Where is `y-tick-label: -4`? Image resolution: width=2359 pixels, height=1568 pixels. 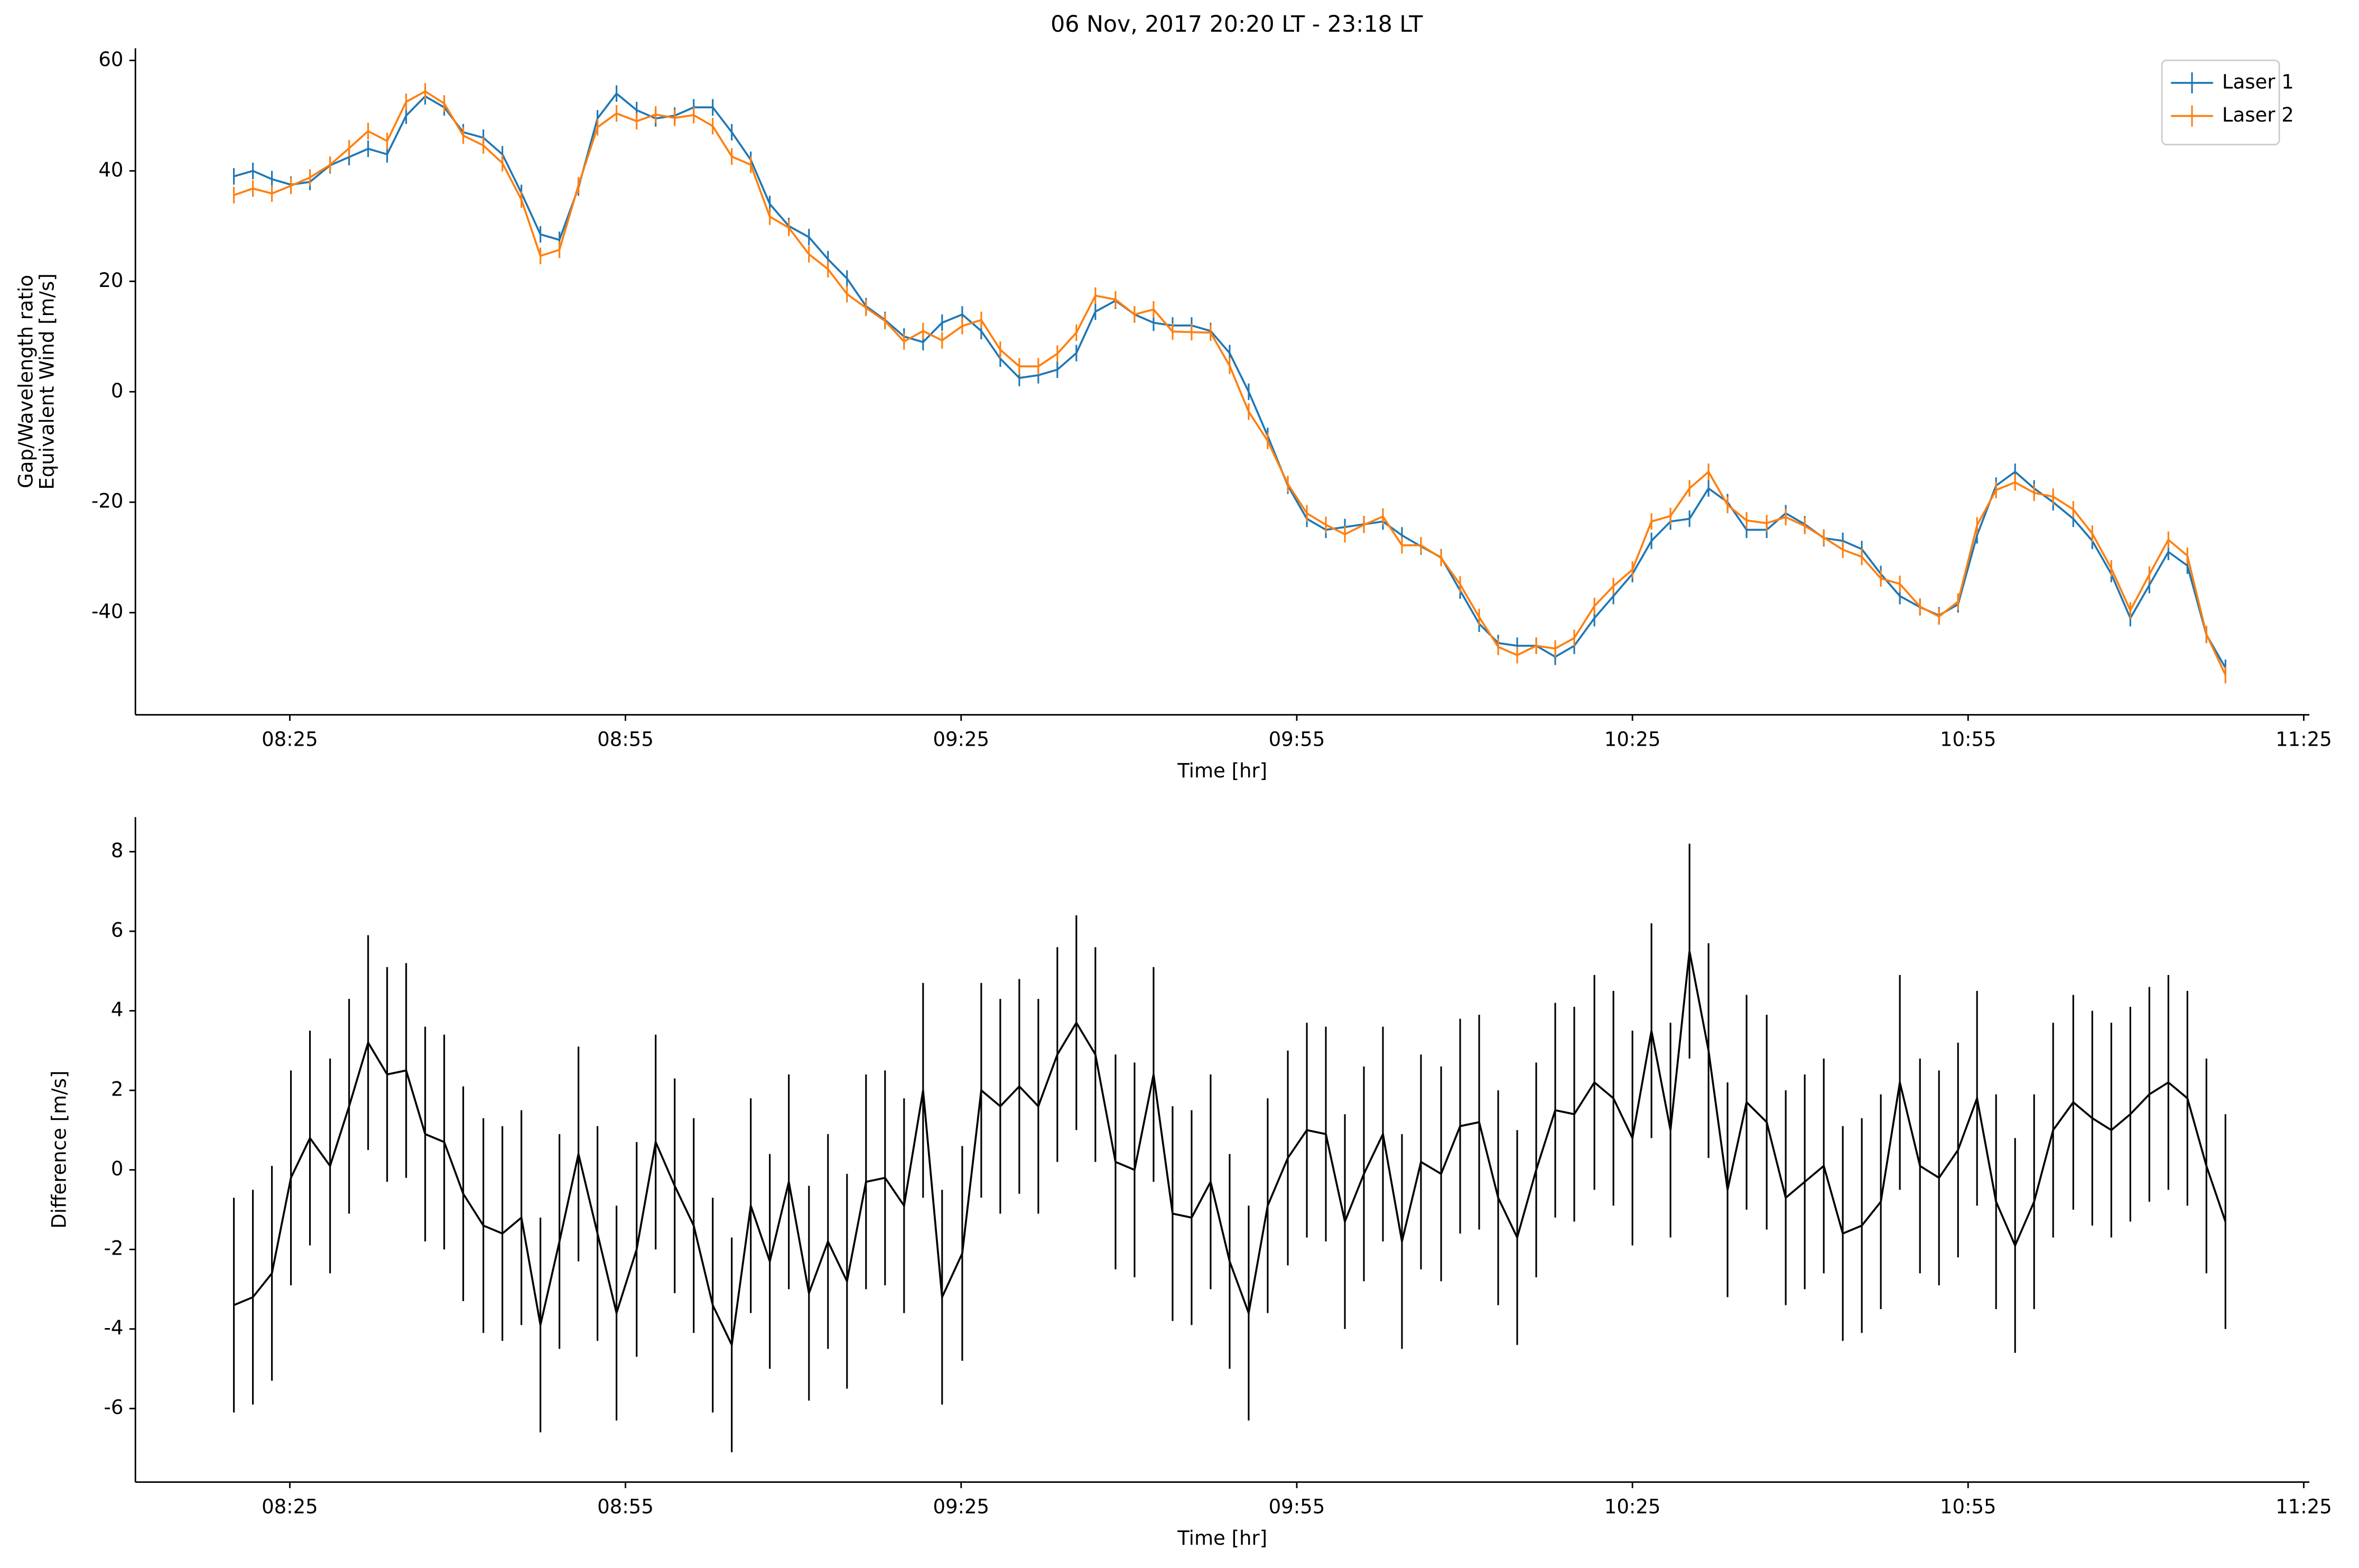
y-tick-label: -4 is located at coordinates (114, 1328).